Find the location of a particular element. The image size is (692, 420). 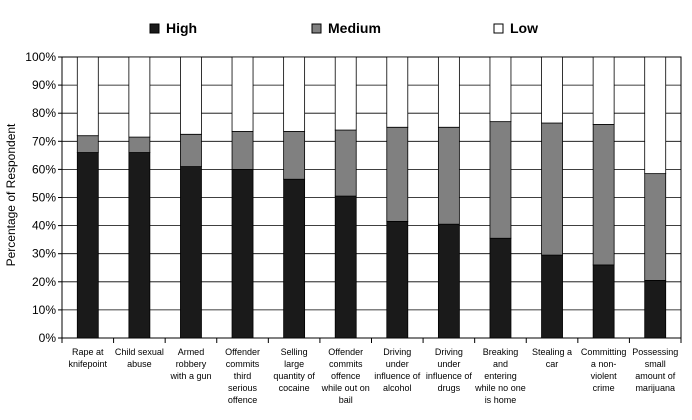

y-tick-label: 70% is located at coordinates (44, 141).